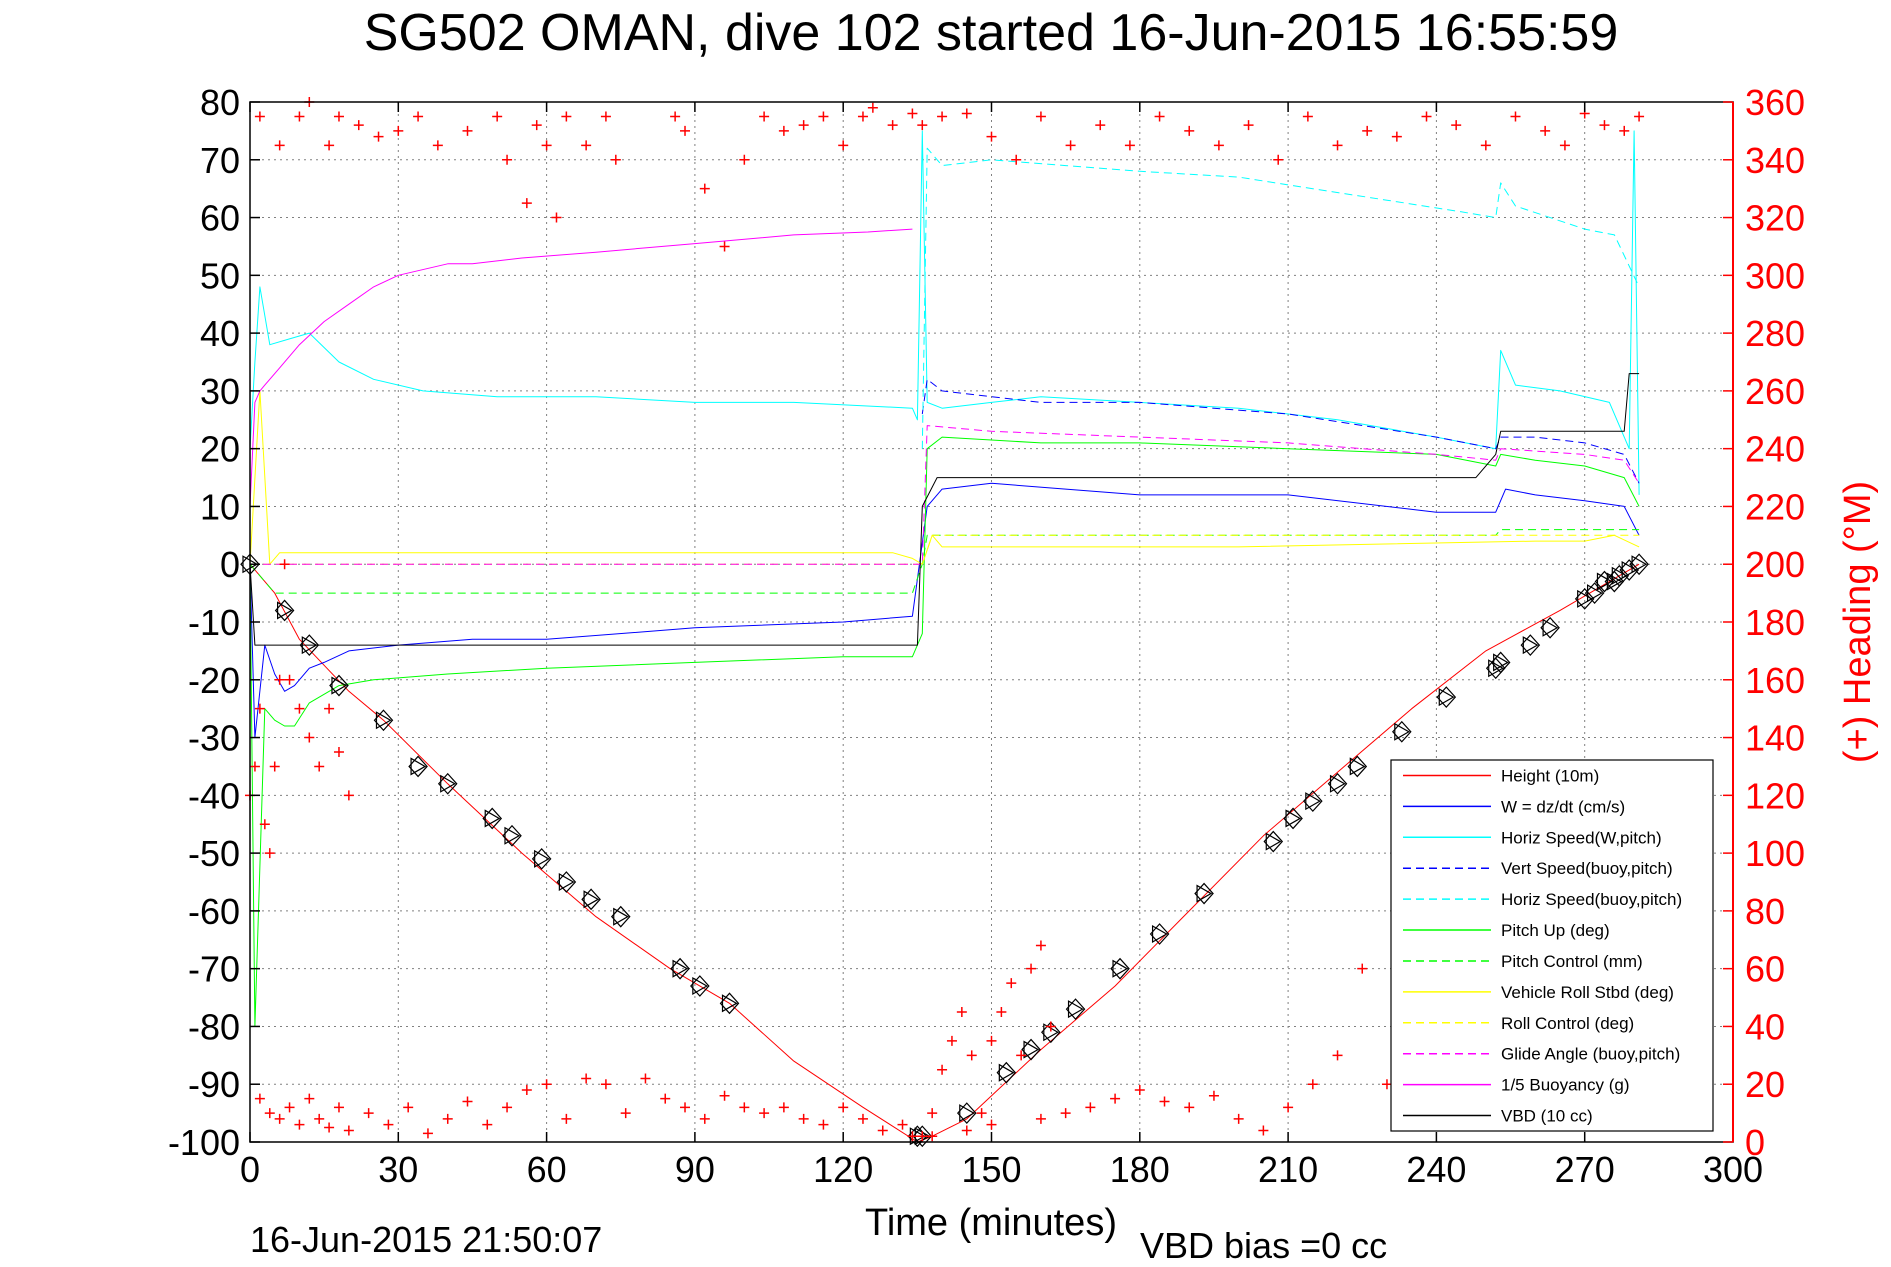 The width and height of the screenshot is (1891, 1267). What do you see at coordinates (1775, 333) in the screenshot?
I see `y2-tick-label: 280` at bounding box center [1775, 333].